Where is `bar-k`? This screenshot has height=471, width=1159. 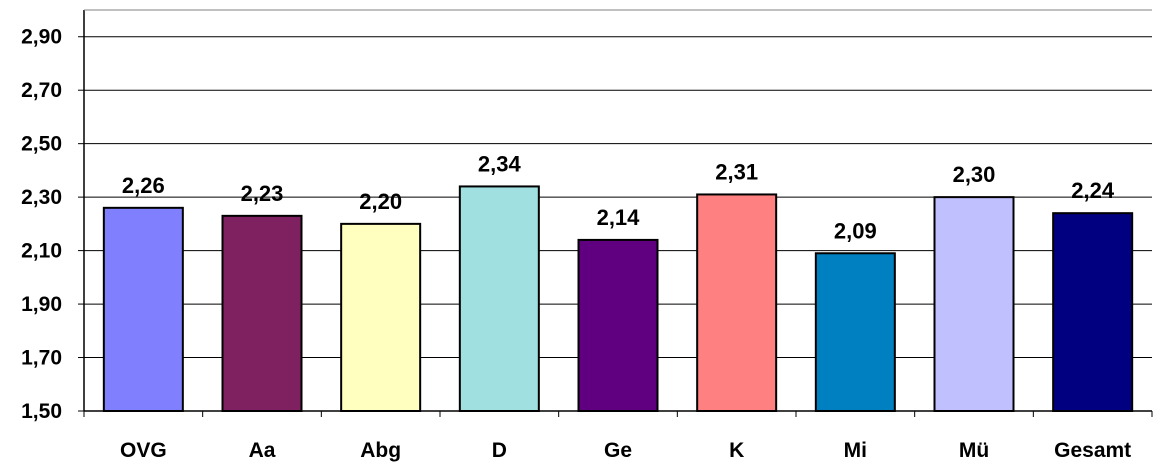 bar-k is located at coordinates (737, 302).